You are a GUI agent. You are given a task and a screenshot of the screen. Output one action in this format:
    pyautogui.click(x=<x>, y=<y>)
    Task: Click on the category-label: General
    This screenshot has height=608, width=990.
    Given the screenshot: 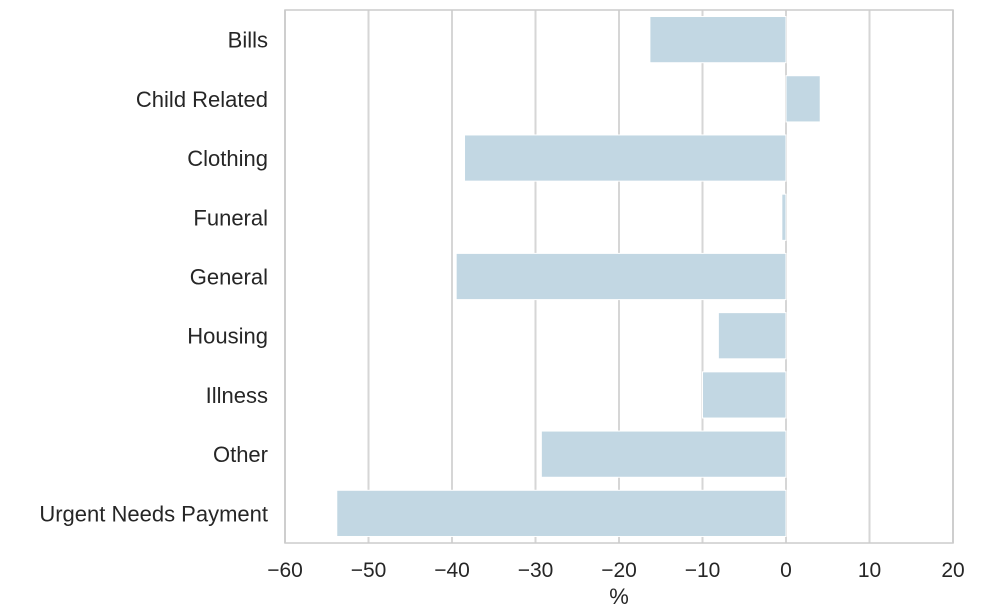 What is the action you would take?
    pyautogui.click(x=229, y=277)
    